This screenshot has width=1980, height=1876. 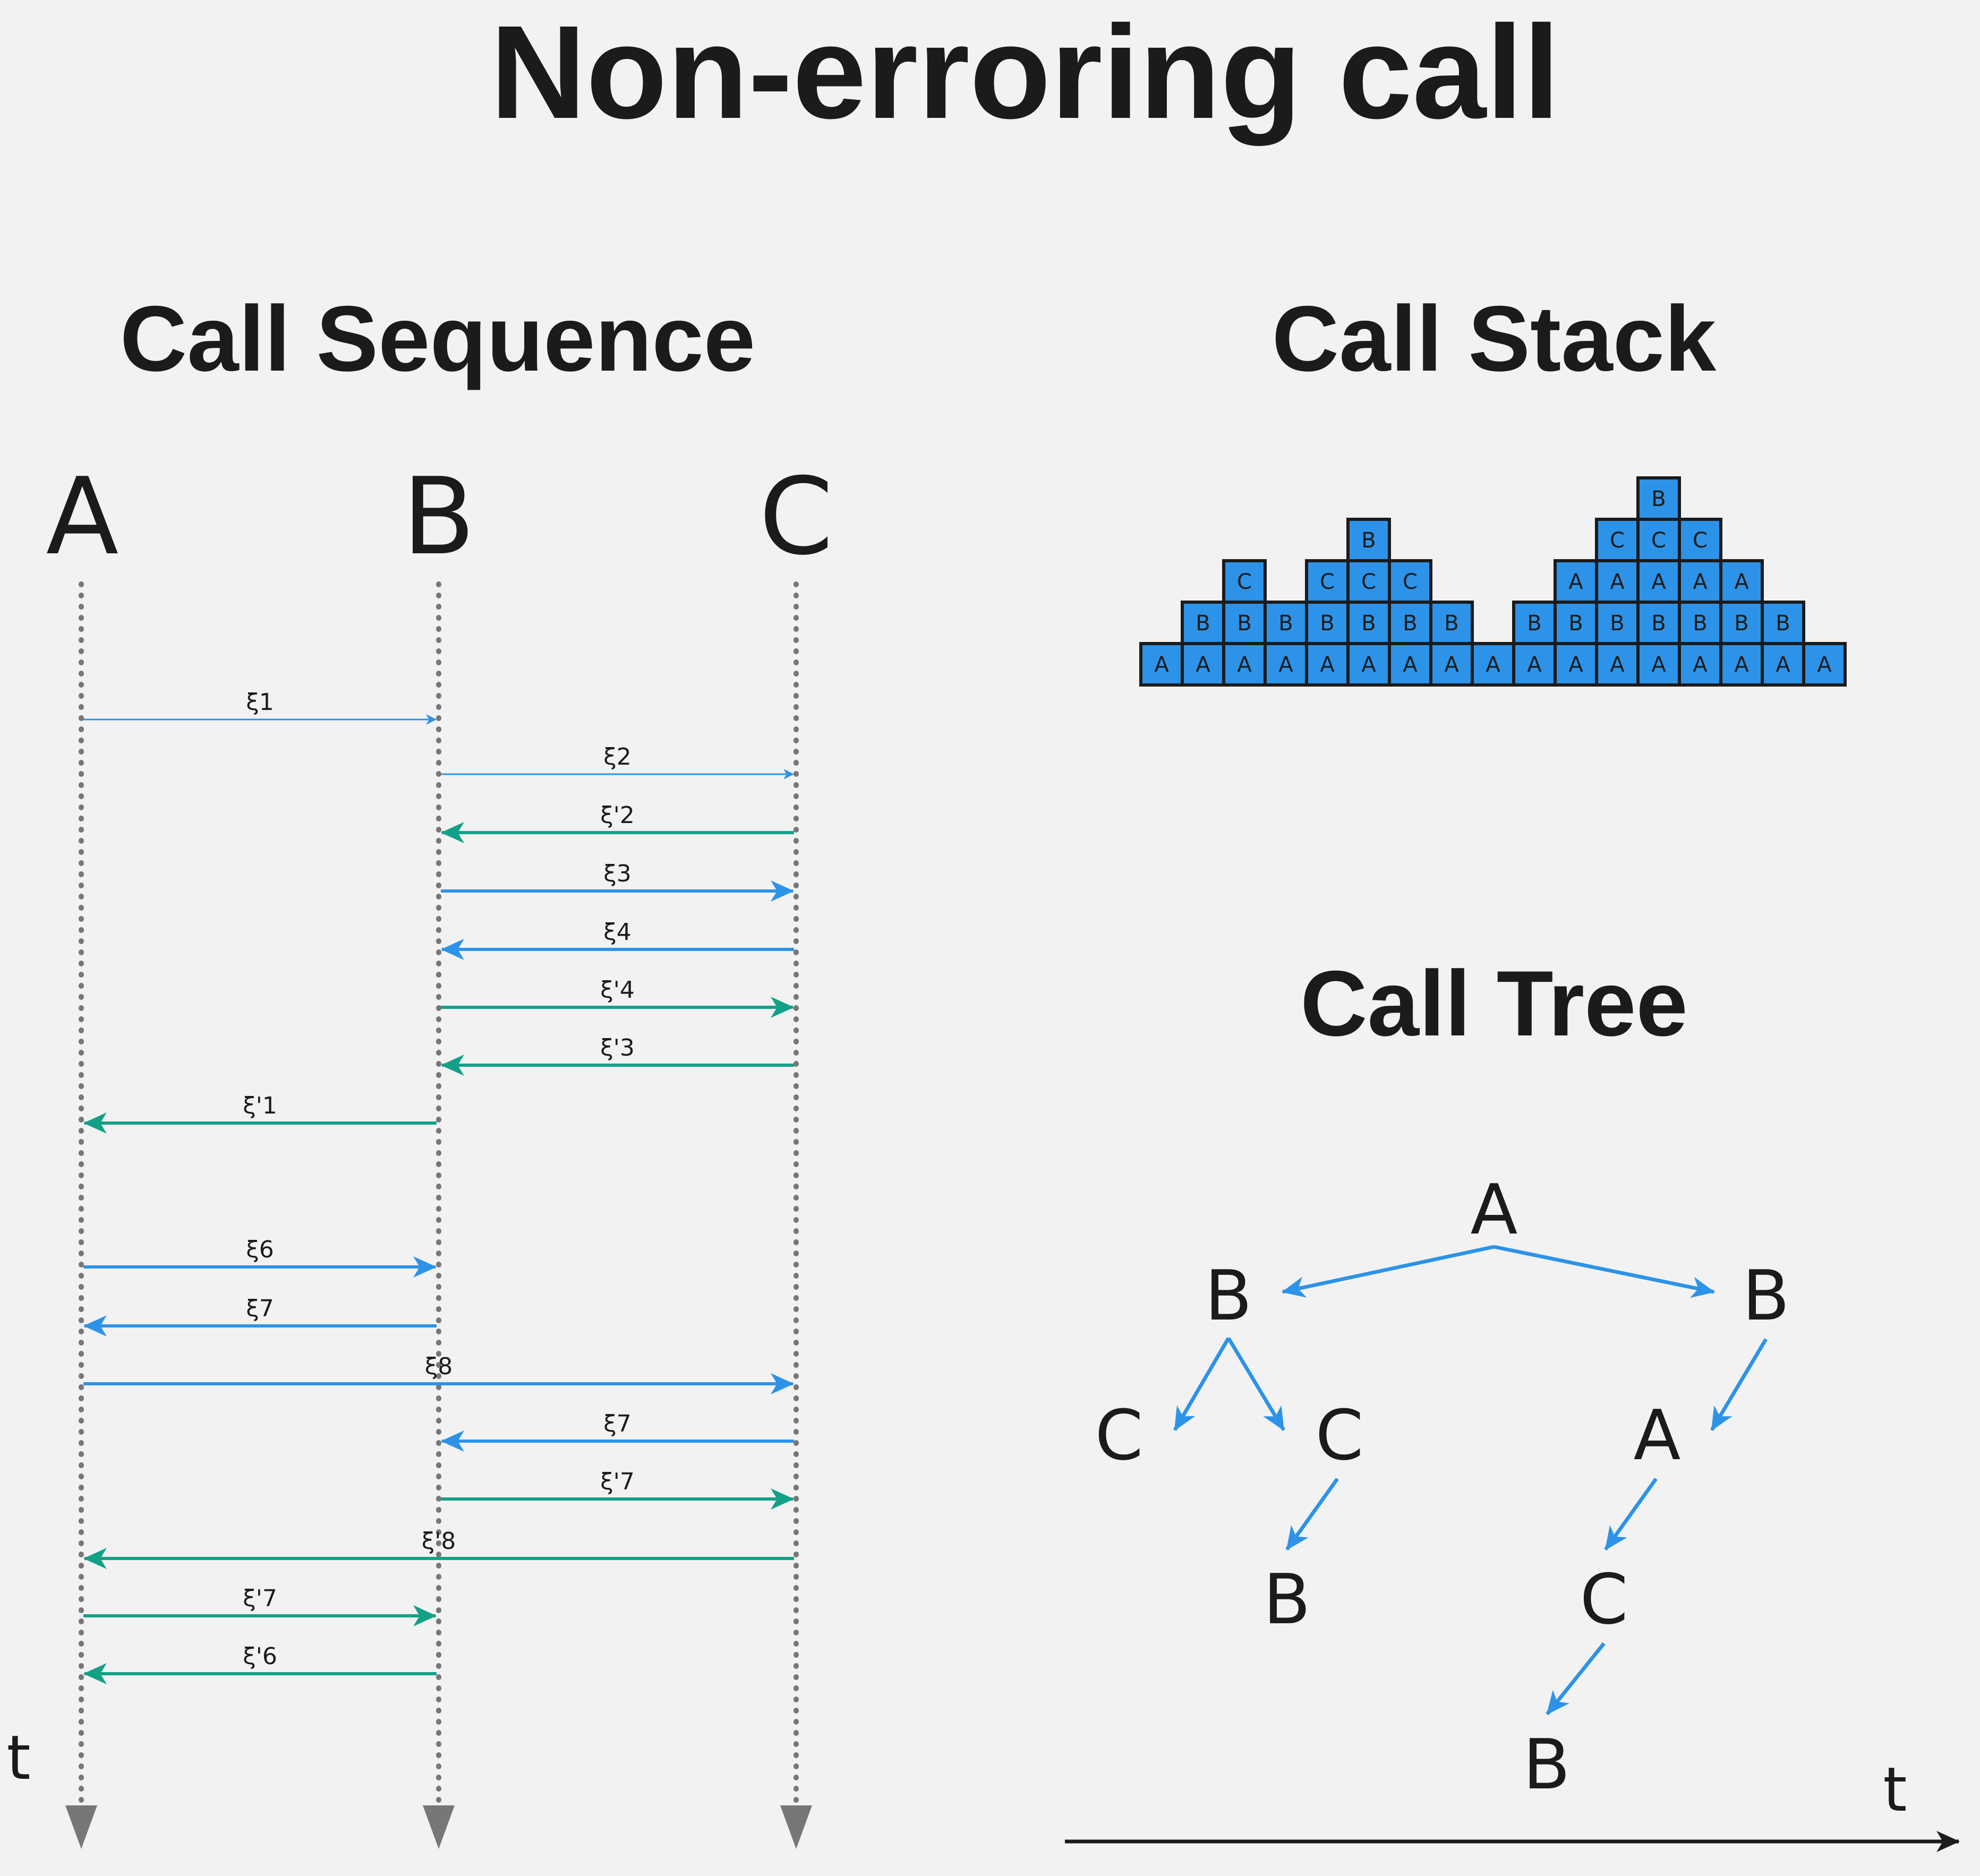 What do you see at coordinates (260, 702) in the screenshot?
I see `message-label: ξ1` at bounding box center [260, 702].